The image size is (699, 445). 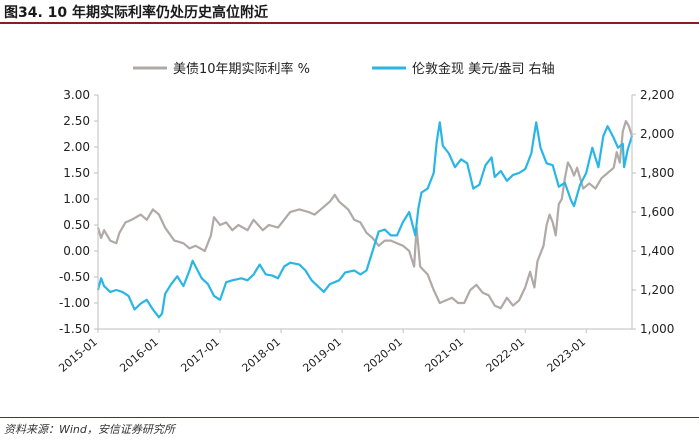 I want to click on legend-label-gold: 伦敦金现 美元/盎司 右轴, so click(x=483, y=69).